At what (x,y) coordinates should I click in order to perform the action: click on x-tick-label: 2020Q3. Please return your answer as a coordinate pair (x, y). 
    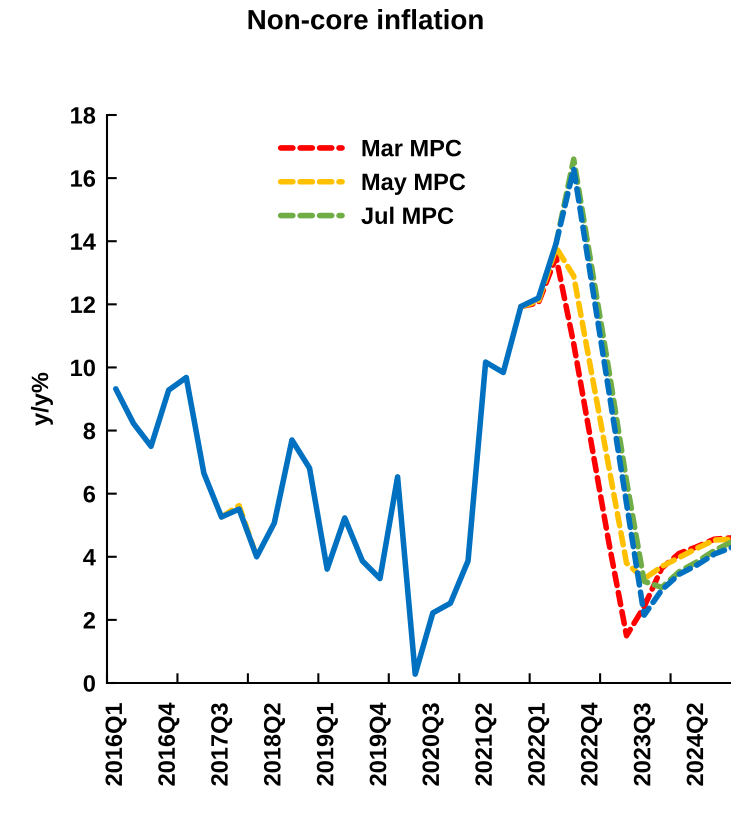
    Looking at the image, I should click on (433, 744).